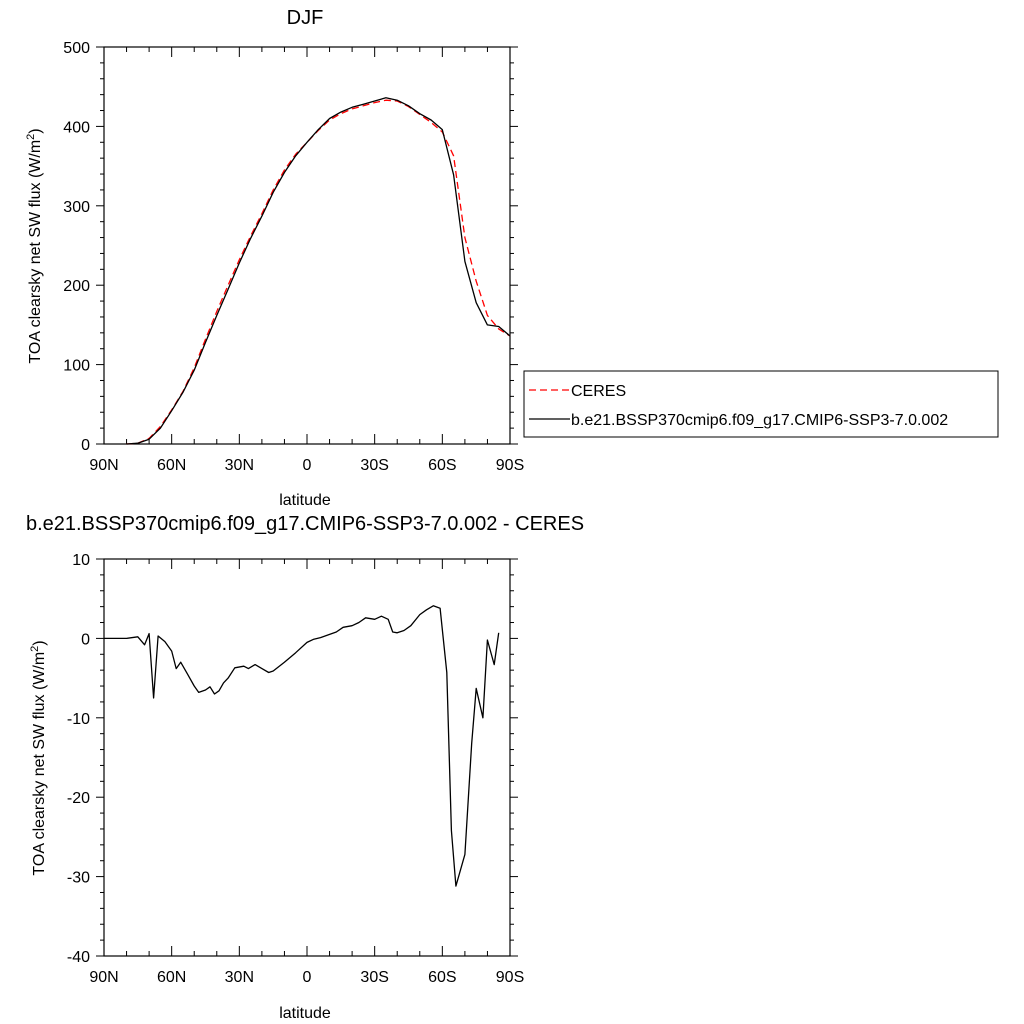 This screenshot has width=1024, height=1024. What do you see at coordinates (76, 247) in the screenshot?
I see `top-y-tick-labels: 0 100 200 300 400 500` at bounding box center [76, 247].